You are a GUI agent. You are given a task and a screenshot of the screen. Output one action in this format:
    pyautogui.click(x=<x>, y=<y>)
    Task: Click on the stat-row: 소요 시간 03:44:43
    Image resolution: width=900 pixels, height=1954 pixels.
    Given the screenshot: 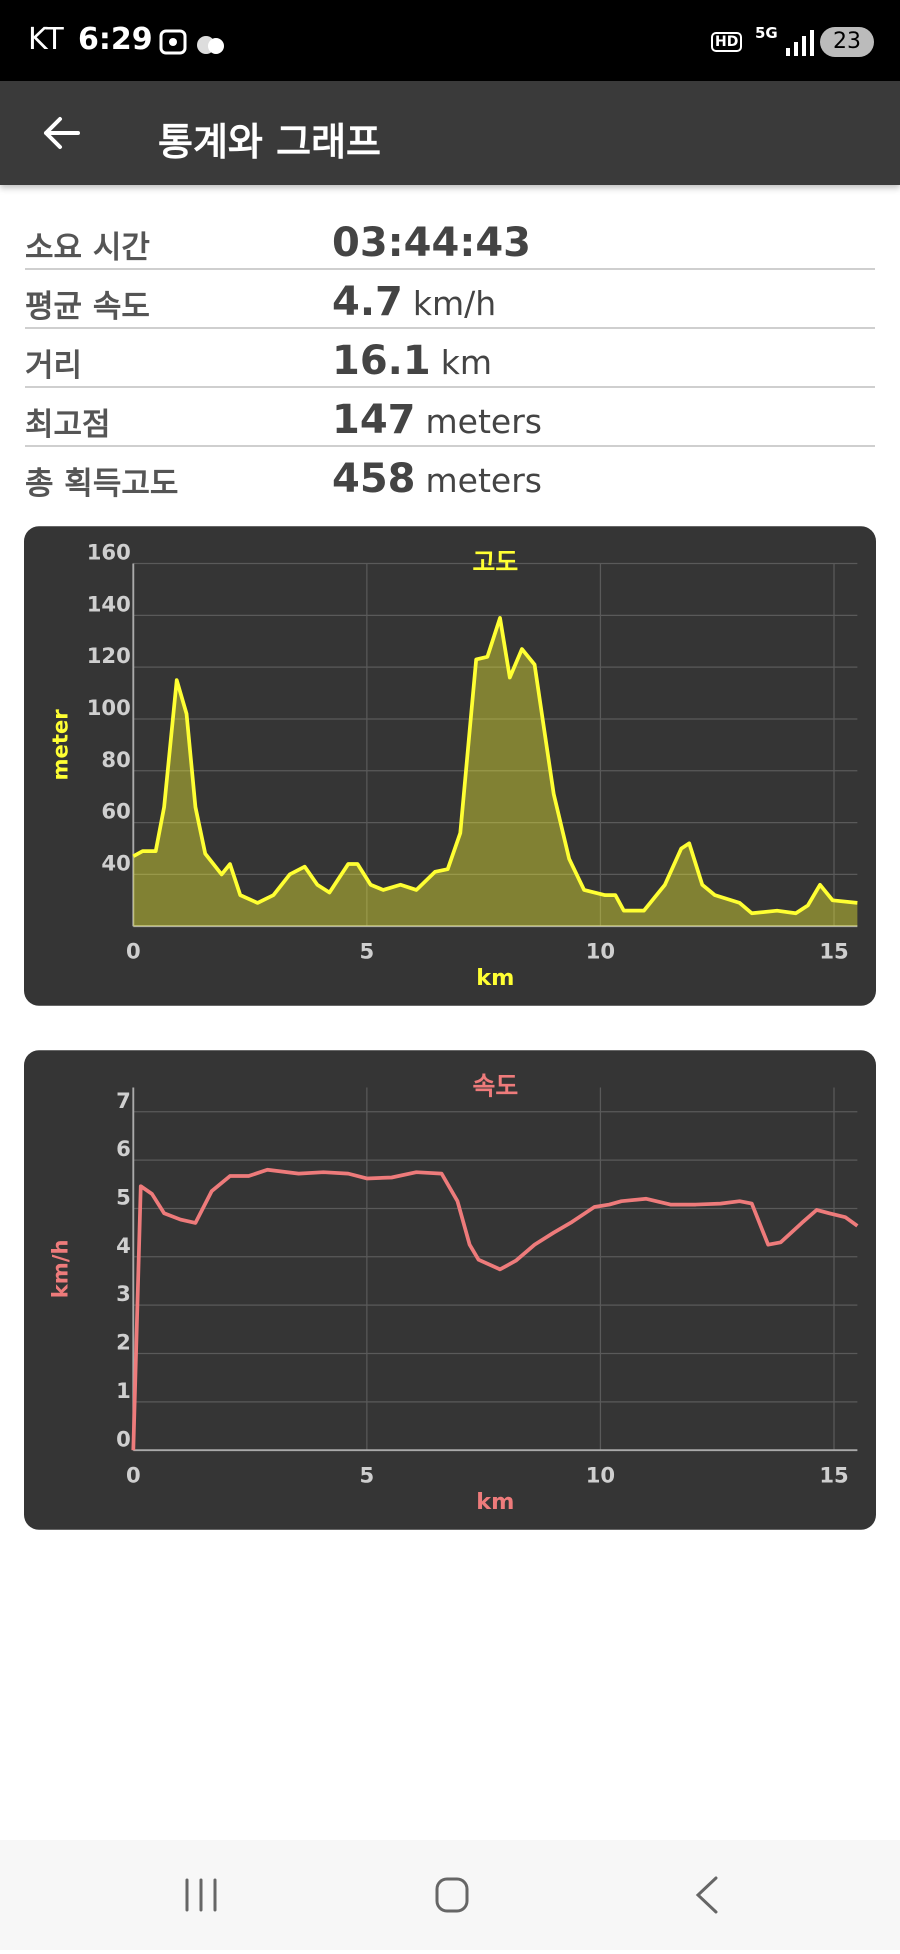 What is the action you would take?
    pyautogui.click(x=450, y=239)
    